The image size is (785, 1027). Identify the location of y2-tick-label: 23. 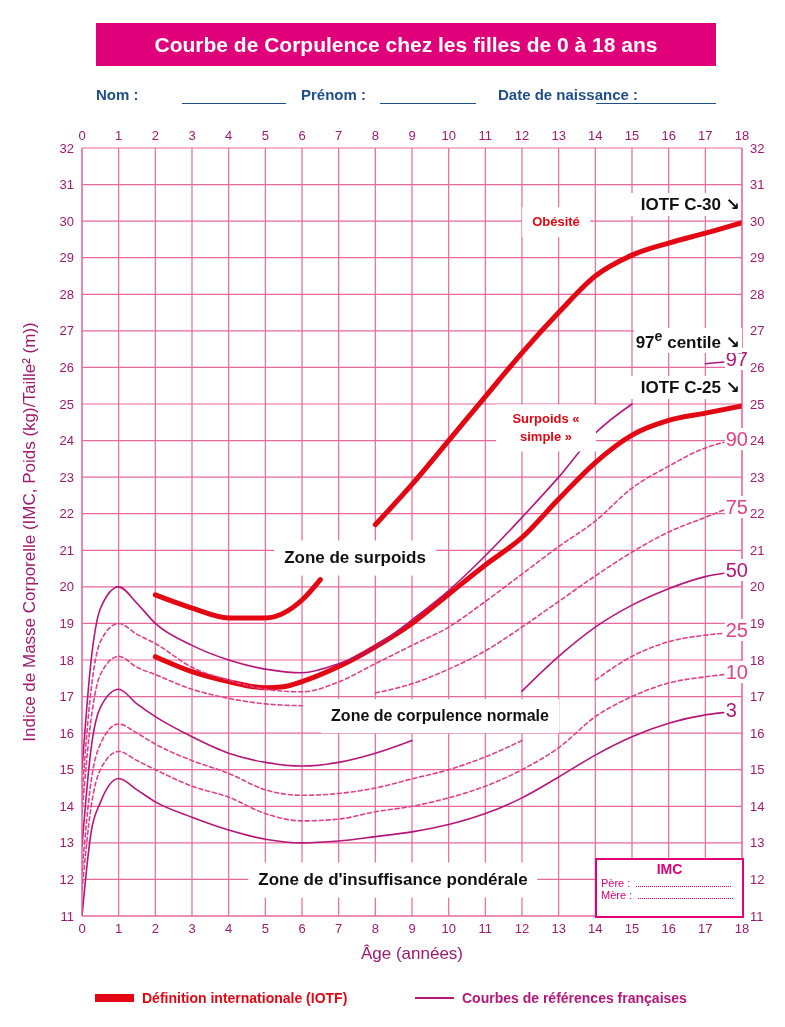
(757, 477).